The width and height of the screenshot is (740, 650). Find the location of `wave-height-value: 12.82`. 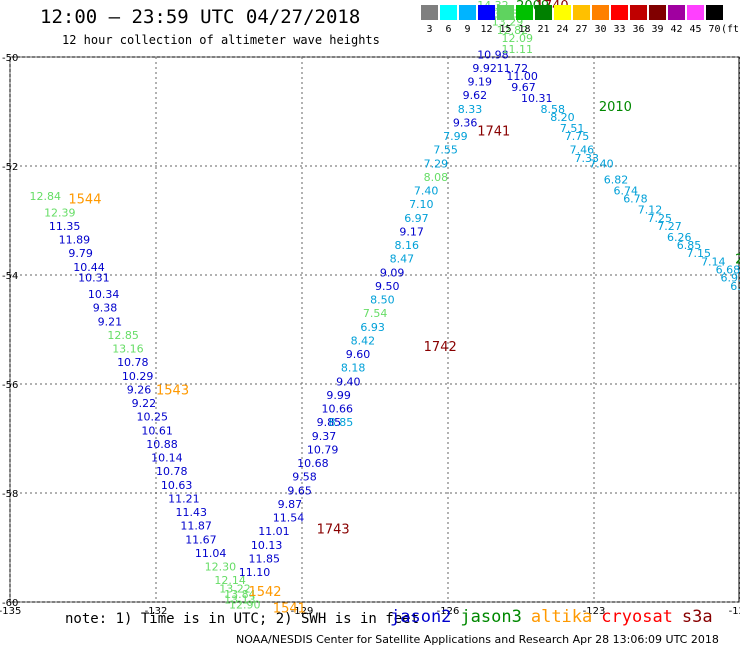

wave-height-value: 12.82 is located at coordinates (512, 30).